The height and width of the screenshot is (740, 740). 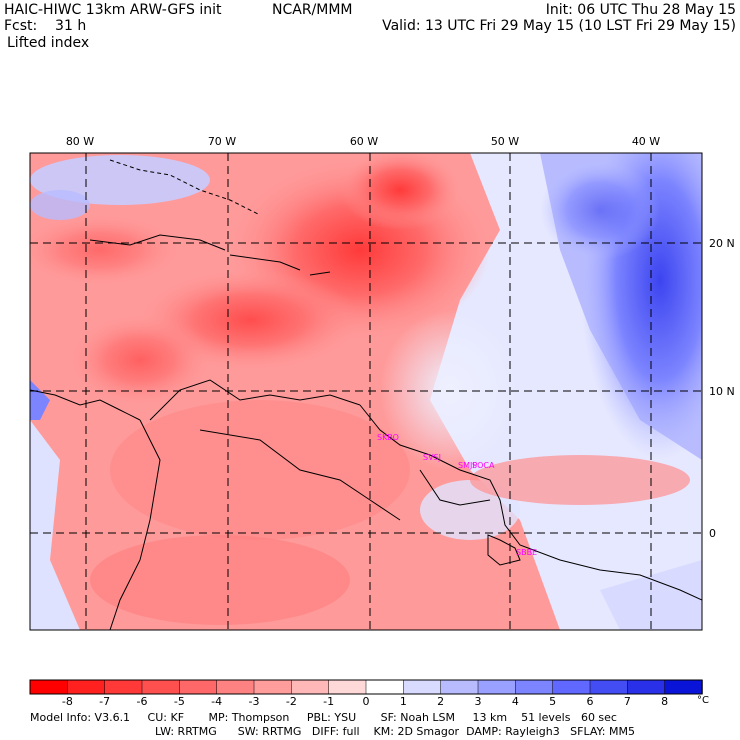 I want to click on lon-label-50w: 50 W, so click(x=505, y=141).